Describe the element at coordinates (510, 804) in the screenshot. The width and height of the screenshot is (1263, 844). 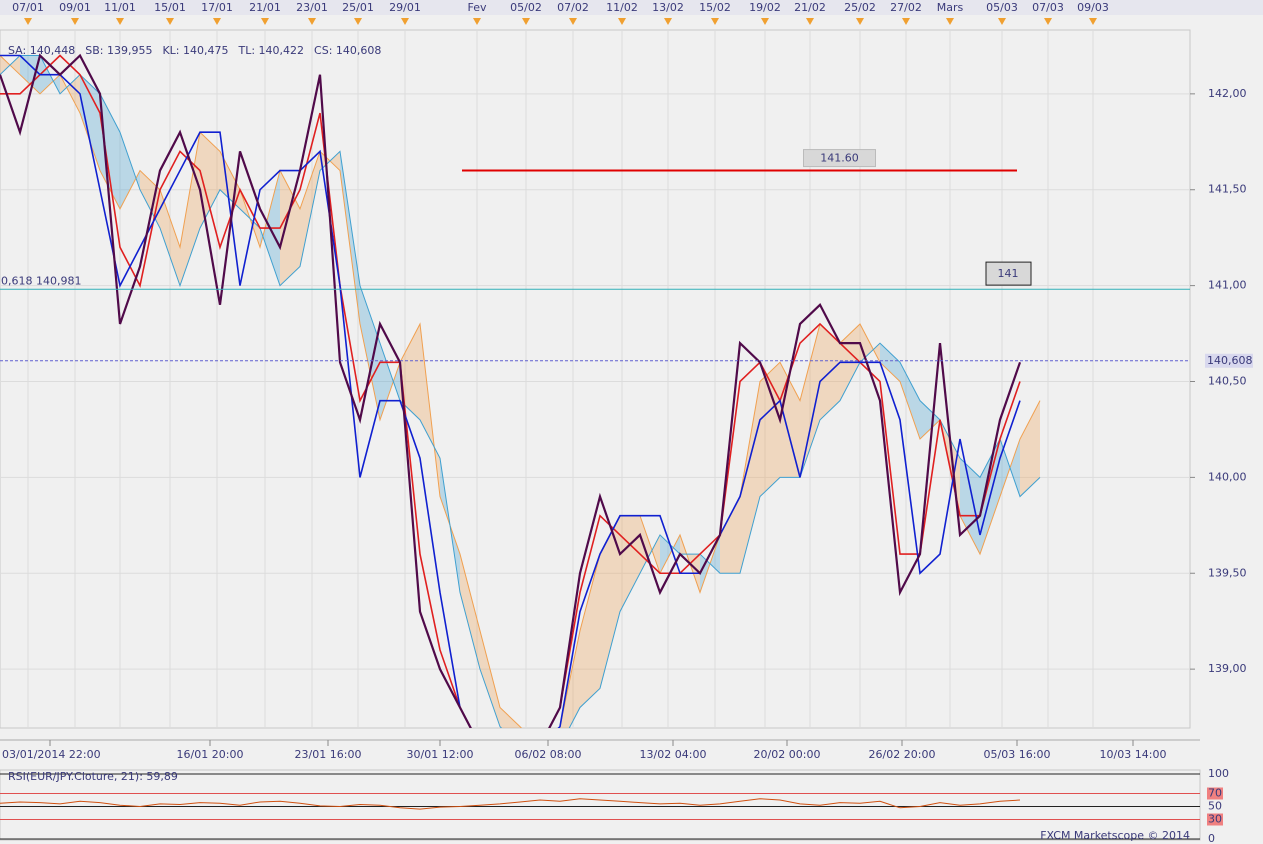
I see `rsi-line` at that location.